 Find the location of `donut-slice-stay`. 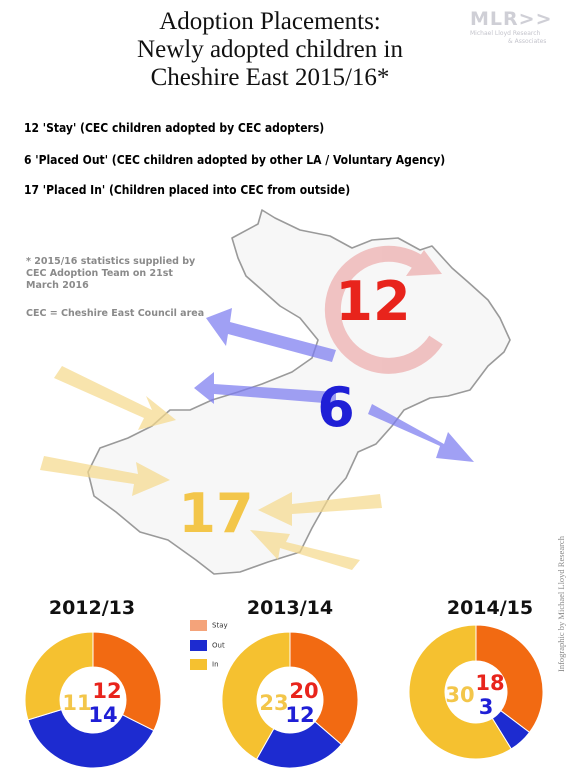

donut-slice-stay is located at coordinates (127, 681).